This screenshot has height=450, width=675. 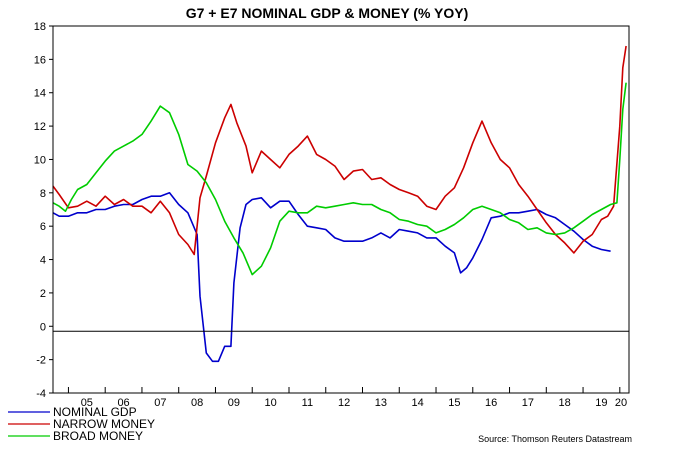 What do you see at coordinates (601, 403) in the screenshot?
I see `x-tick-label: 19` at bounding box center [601, 403].